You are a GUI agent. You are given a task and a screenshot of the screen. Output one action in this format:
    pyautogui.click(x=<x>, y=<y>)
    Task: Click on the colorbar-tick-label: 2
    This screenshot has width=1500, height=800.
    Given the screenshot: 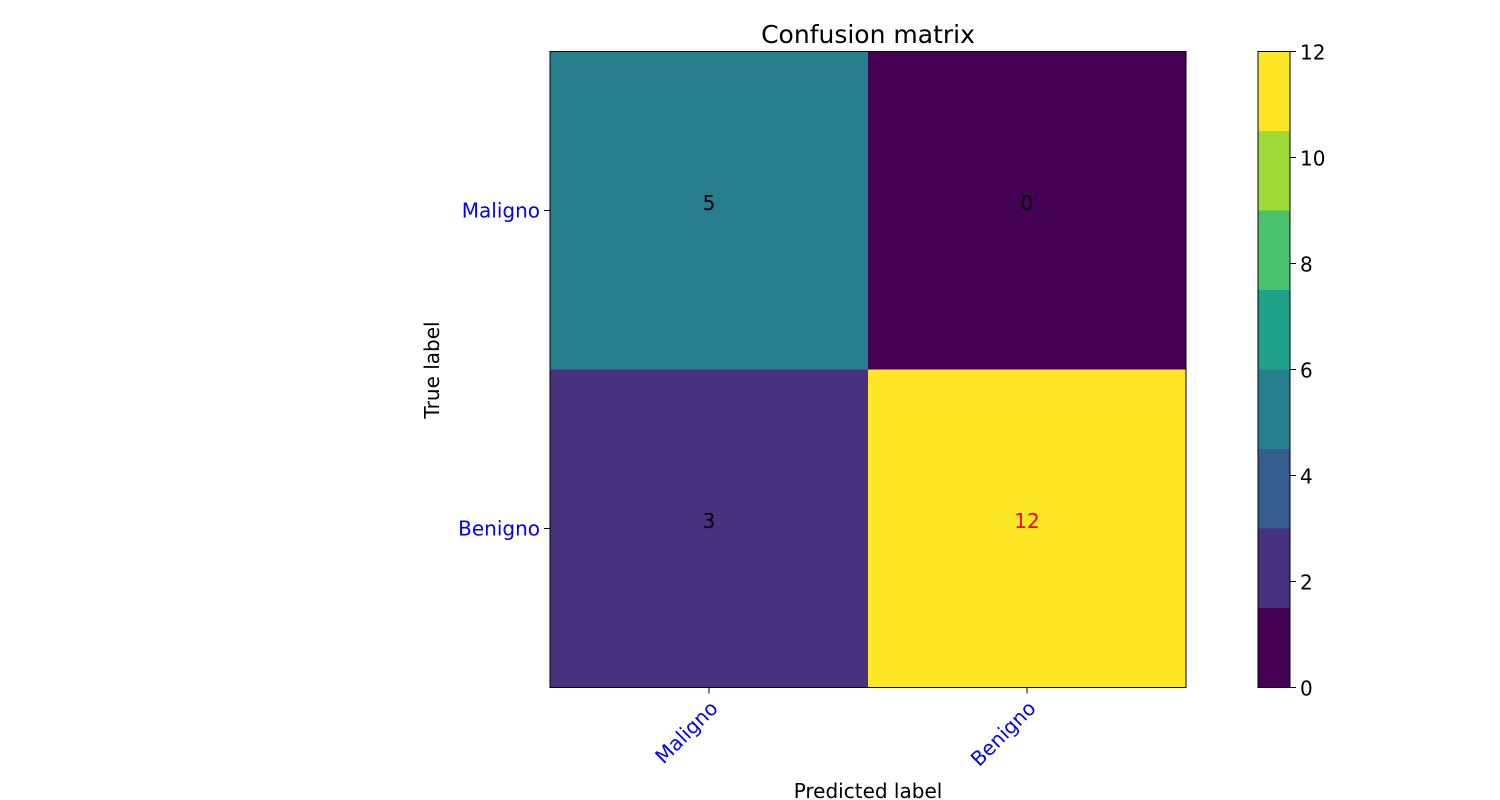 What is the action you would take?
    pyautogui.click(x=1306, y=583)
    